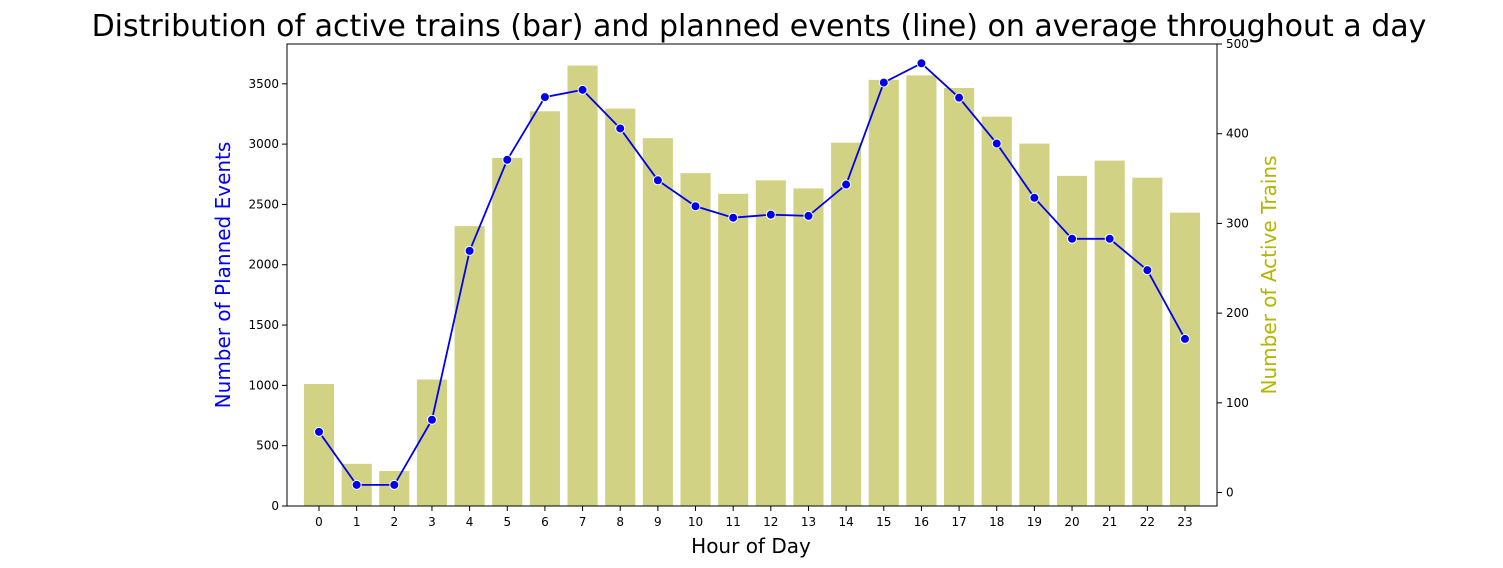 The image size is (1503, 568). Describe the element at coordinates (357, 522) in the screenshot. I see `x-tick-label: 1` at that location.